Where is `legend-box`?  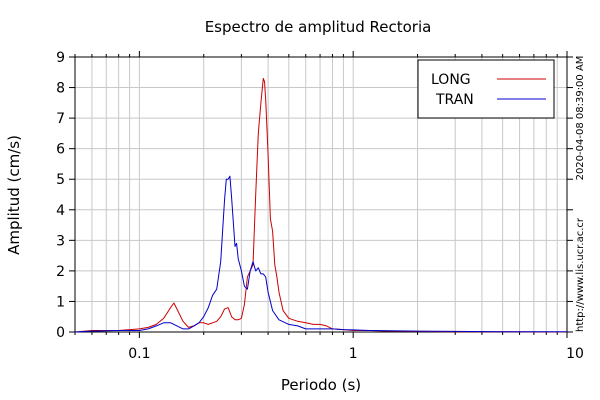
legend-box is located at coordinates (486, 89).